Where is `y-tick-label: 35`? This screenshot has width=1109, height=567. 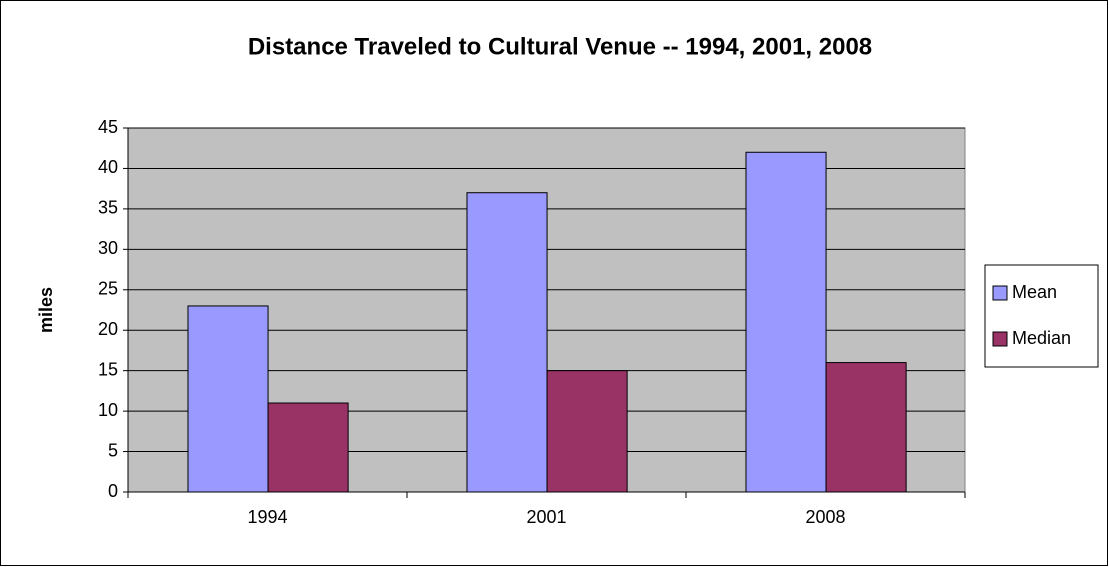
y-tick-label: 35 is located at coordinates (108, 208).